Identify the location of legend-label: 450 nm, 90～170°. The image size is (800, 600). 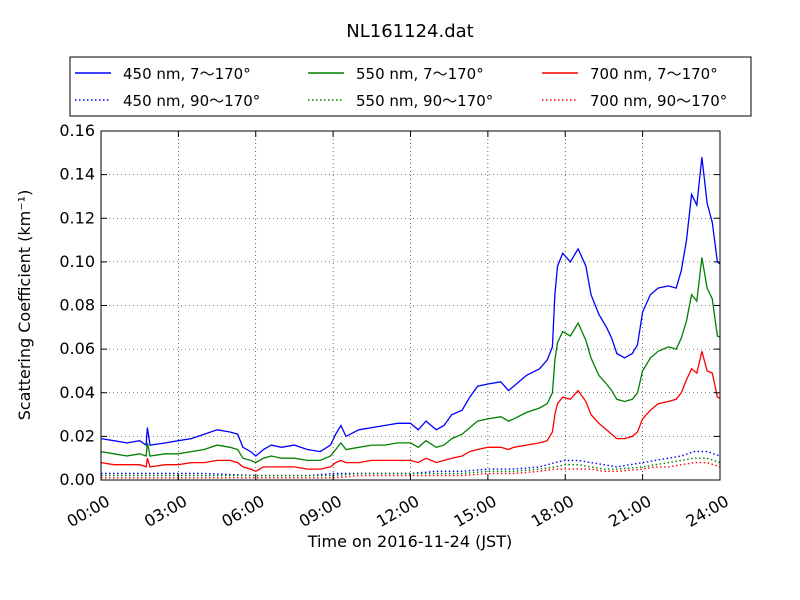
(191, 101).